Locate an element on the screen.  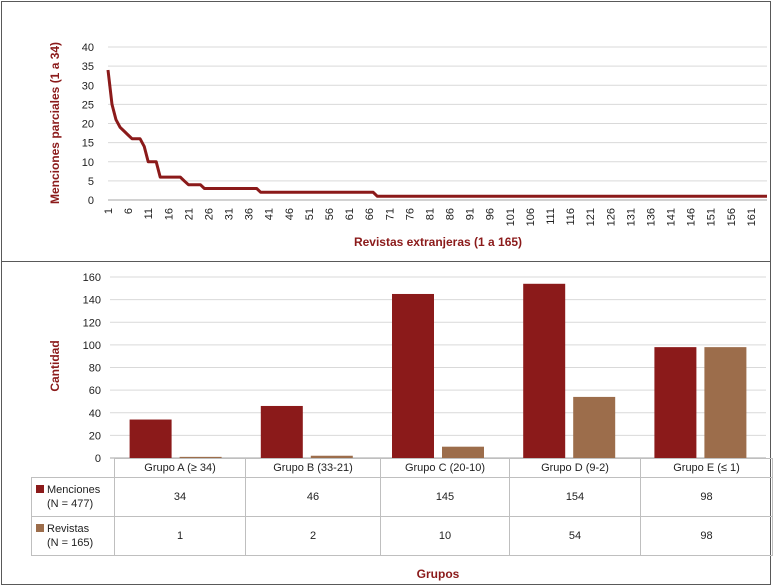
line-chart-xtick: 51 is located at coordinates (310, 214).